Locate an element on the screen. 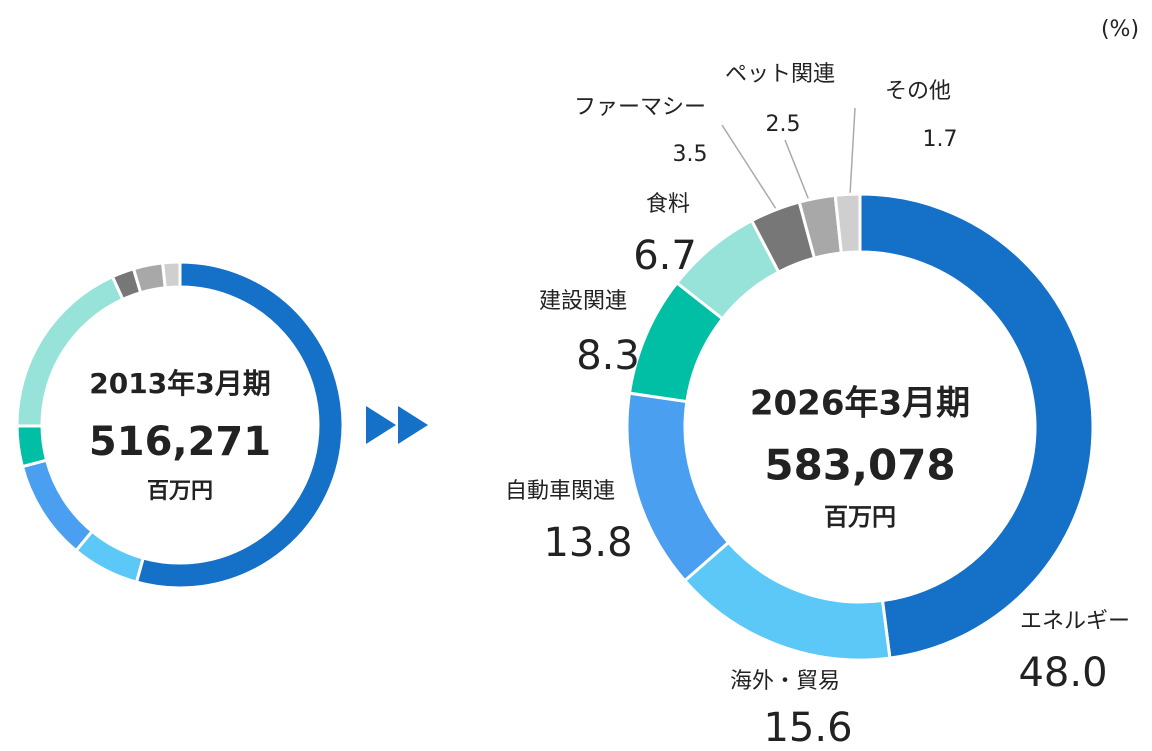 This screenshot has height=751, width=1152. value-label: 48.0 is located at coordinates (1062, 673).